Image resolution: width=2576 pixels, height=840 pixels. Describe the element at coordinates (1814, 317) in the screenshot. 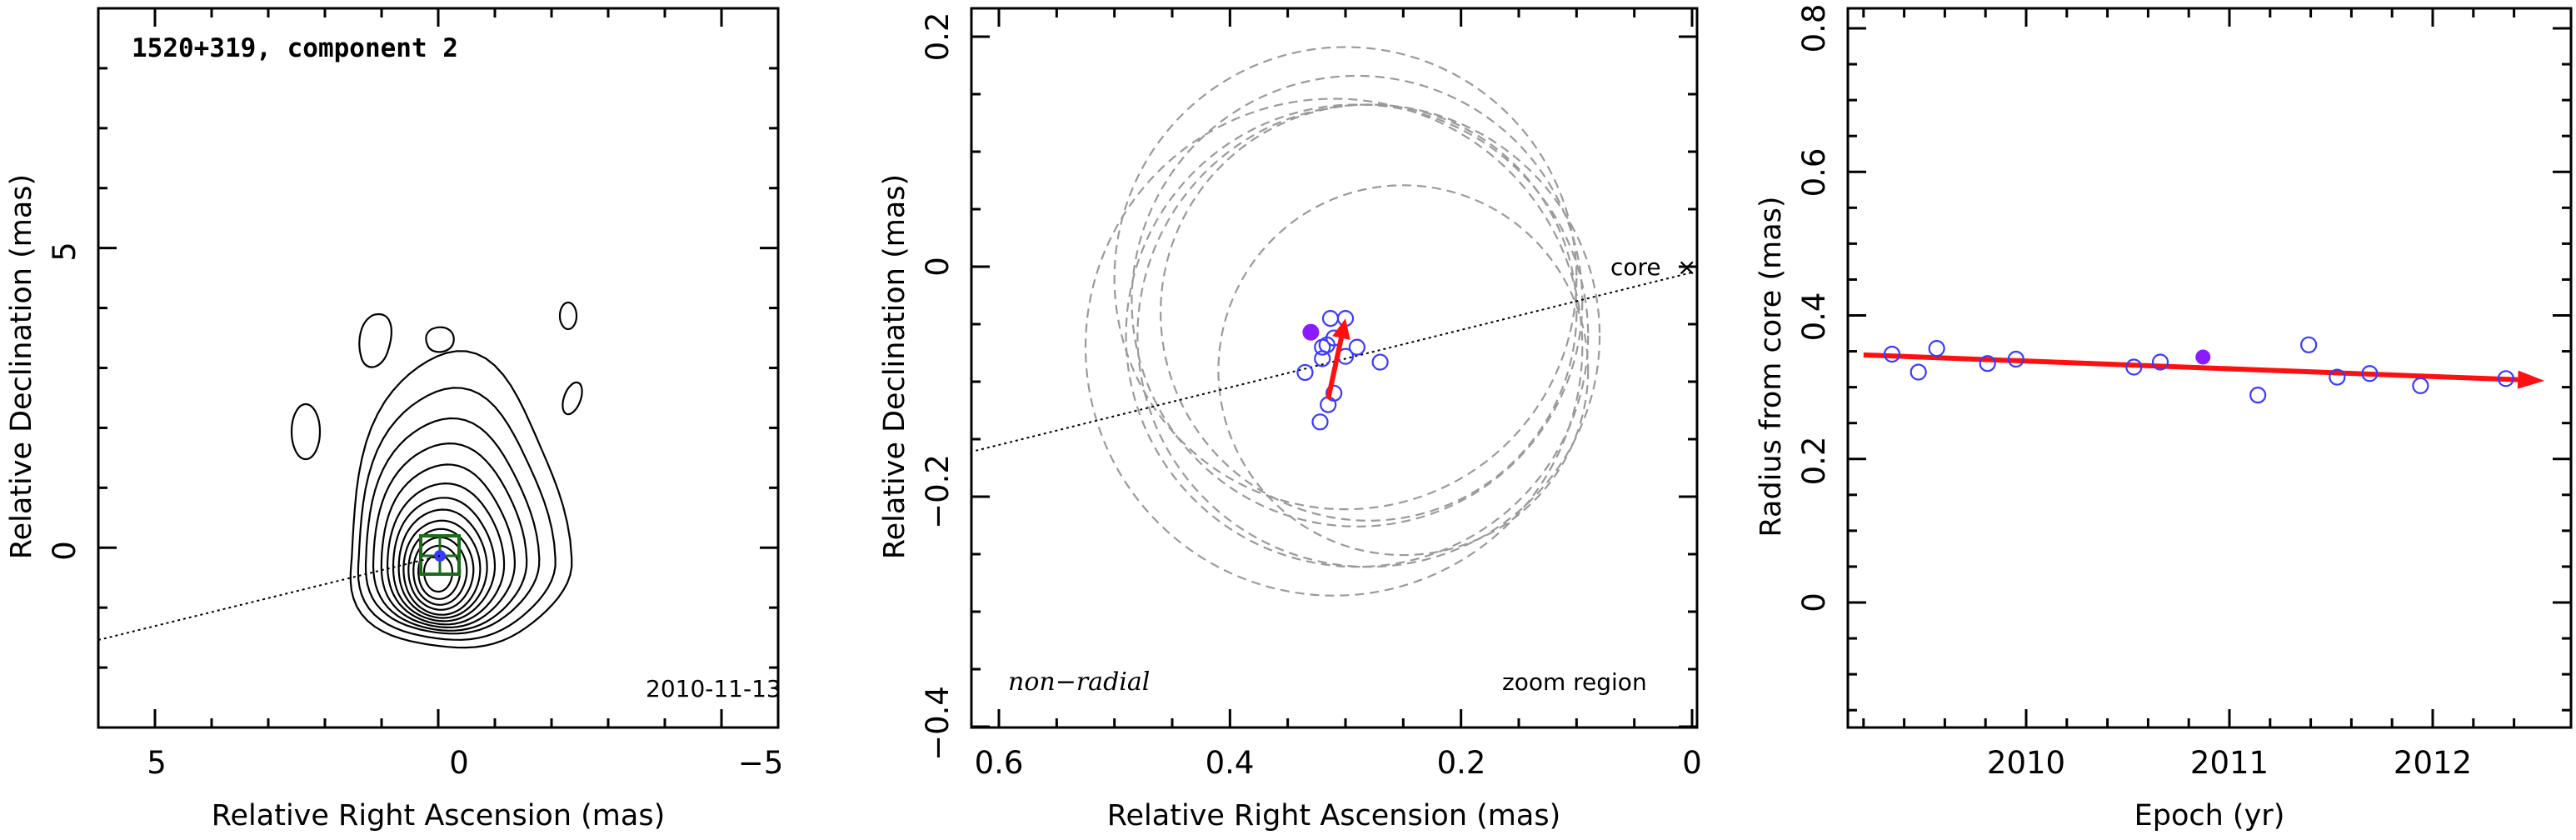

I see `y-tick-label: 0.4` at that location.